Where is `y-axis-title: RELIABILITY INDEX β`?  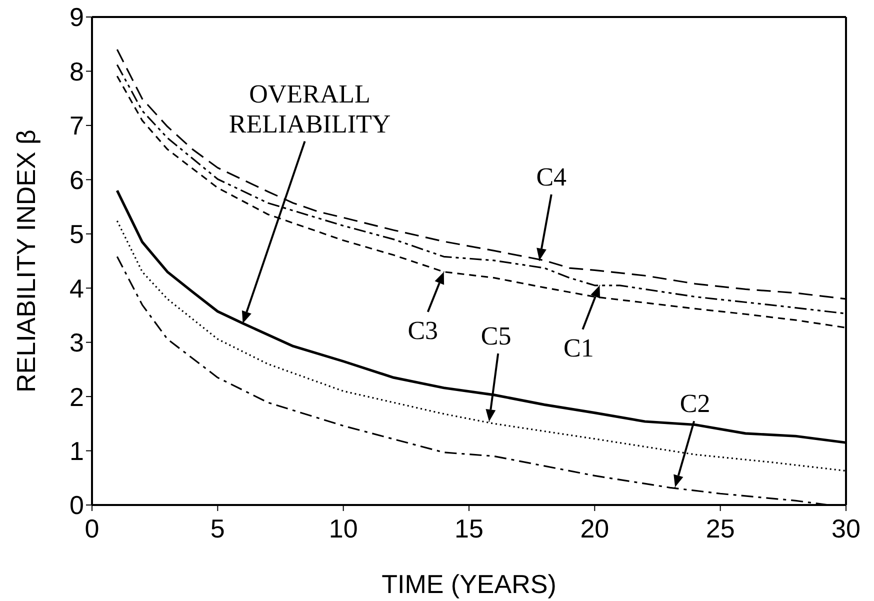
y-axis-title: RELIABILITY INDEX β is located at coordinates (26, 261).